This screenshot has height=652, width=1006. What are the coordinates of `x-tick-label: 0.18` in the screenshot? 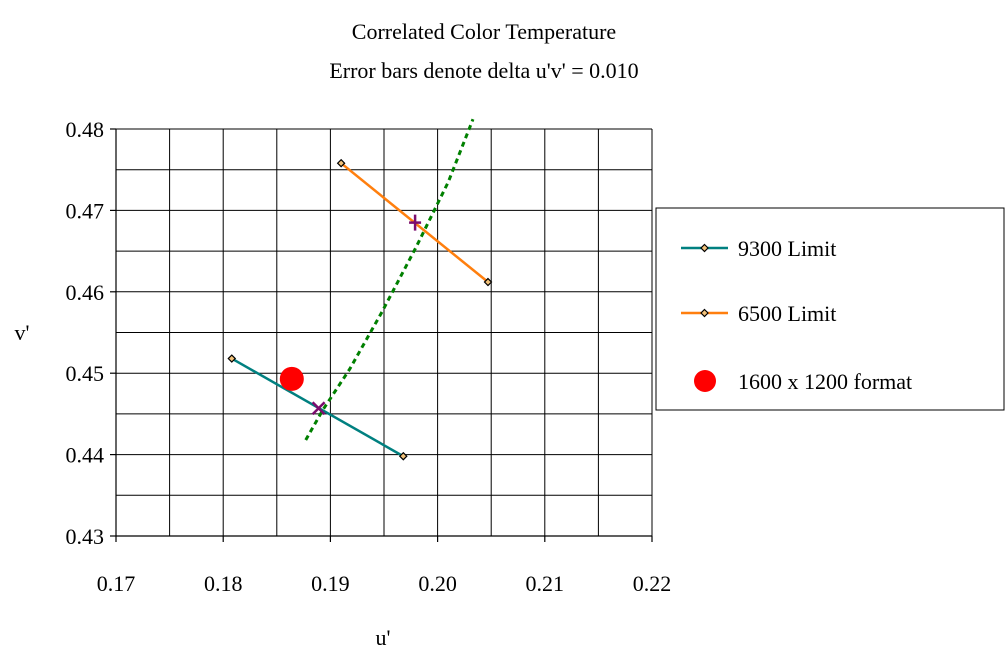 It's located at (223, 583).